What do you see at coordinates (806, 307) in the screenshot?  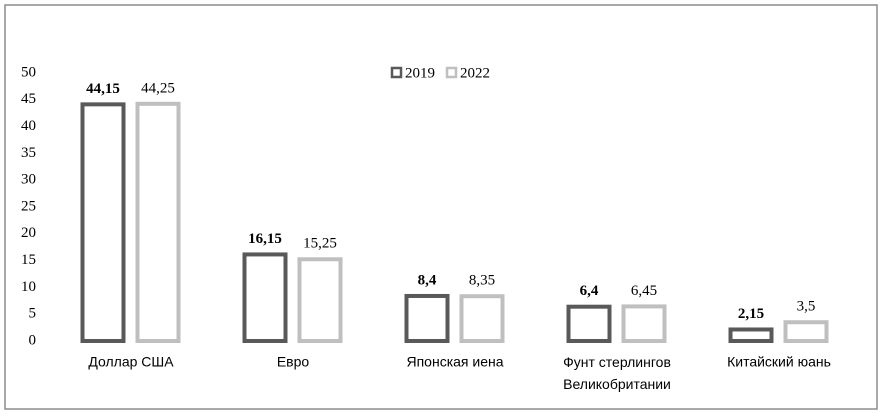 I see `data-label: 3,5` at bounding box center [806, 307].